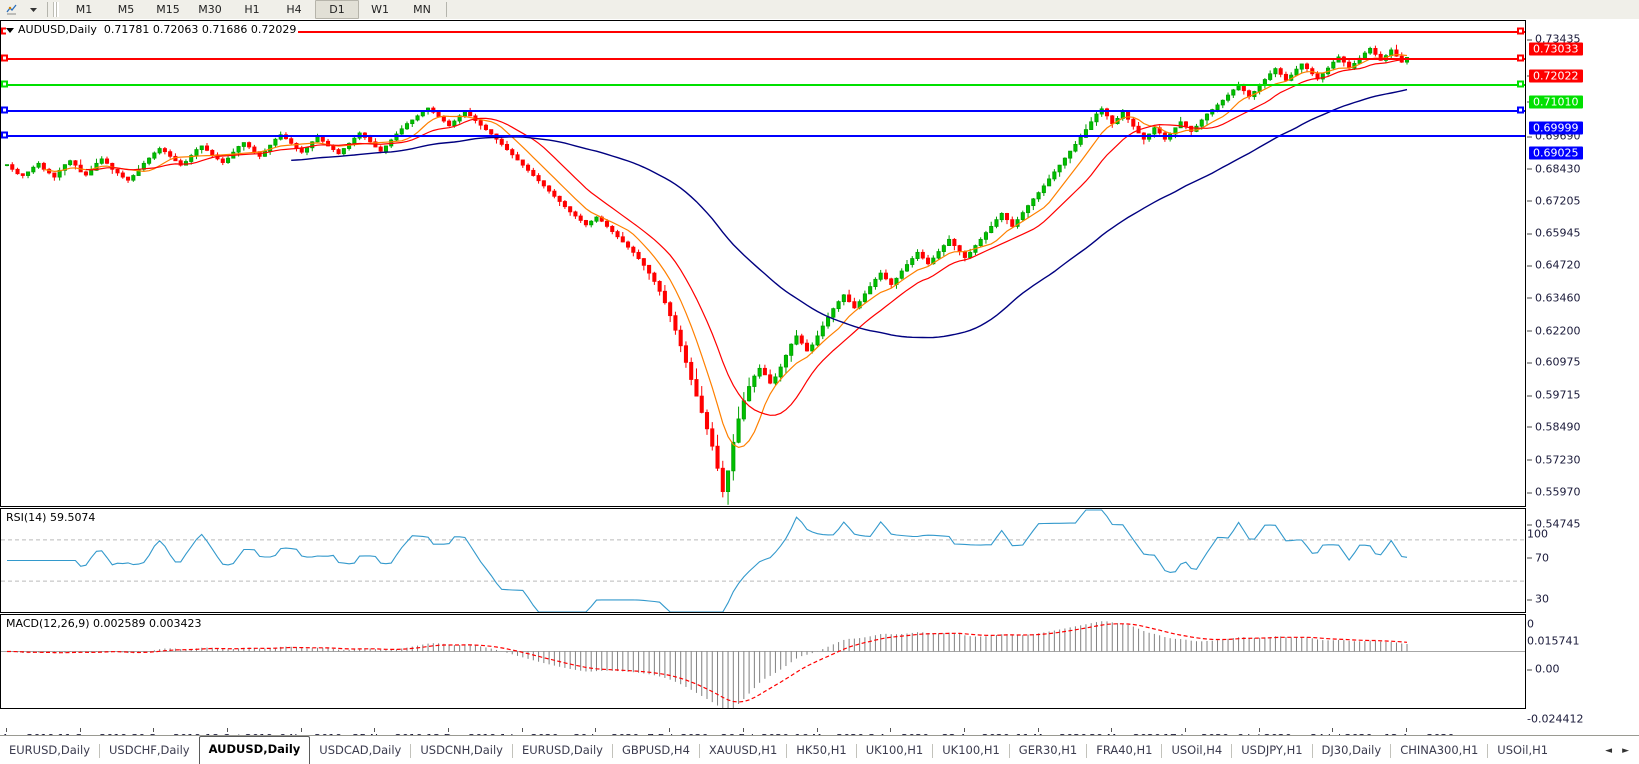 The image size is (1639, 764). I want to click on price-tick: 0.54745, so click(1554, 524).